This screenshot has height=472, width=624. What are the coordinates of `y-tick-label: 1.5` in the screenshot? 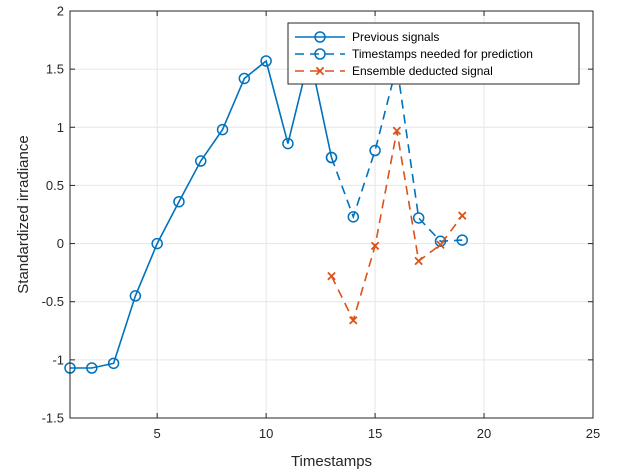 It's located at (55, 69).